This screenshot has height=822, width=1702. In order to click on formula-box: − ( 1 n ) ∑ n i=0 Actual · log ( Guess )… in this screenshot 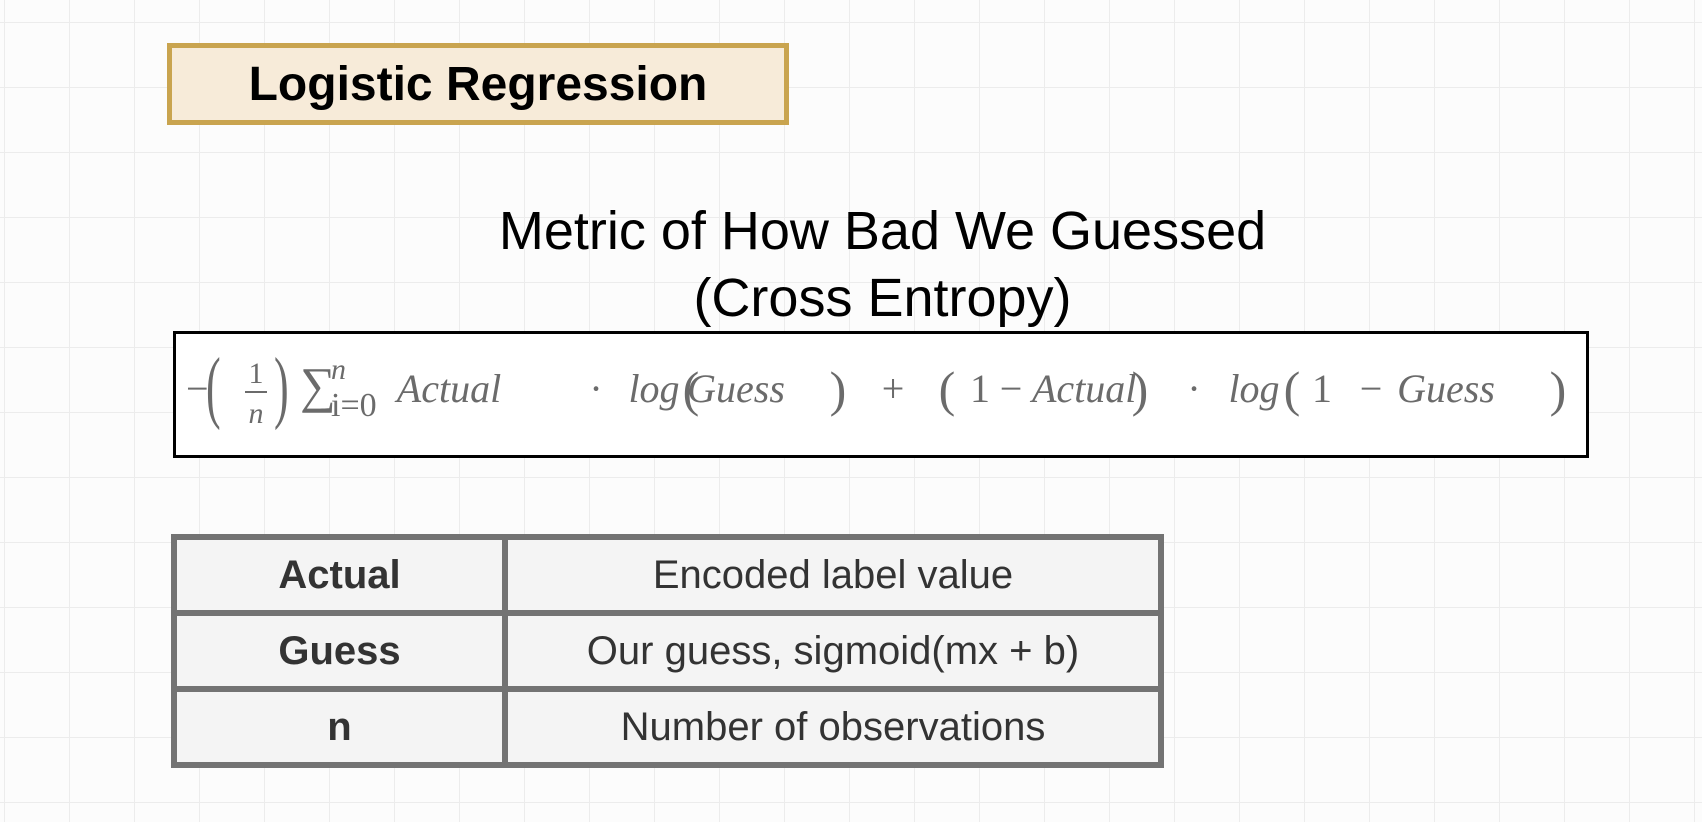, I will do `click(881, 394)`.